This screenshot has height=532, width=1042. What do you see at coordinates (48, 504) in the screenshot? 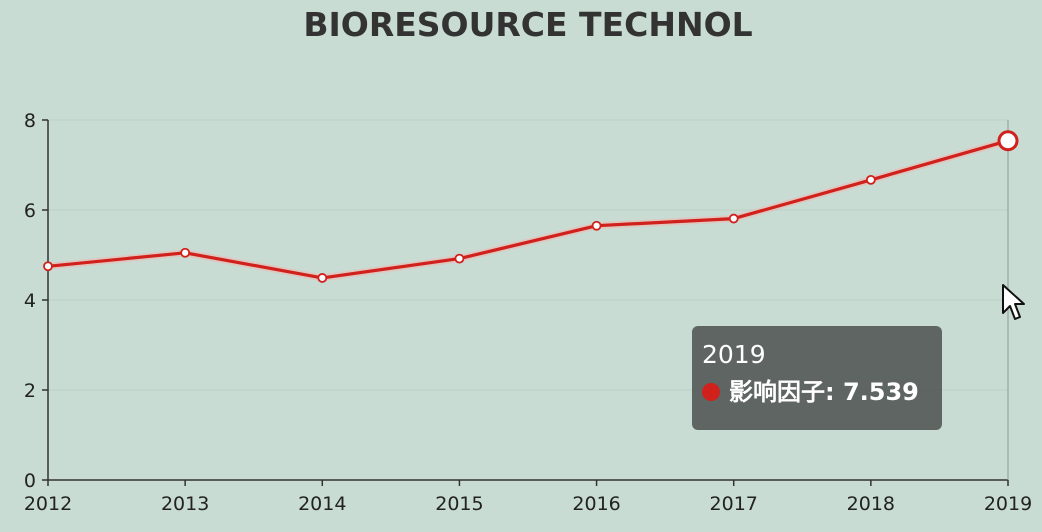
I see `x-tick-label: 2012` at bounding box center [48, 504].